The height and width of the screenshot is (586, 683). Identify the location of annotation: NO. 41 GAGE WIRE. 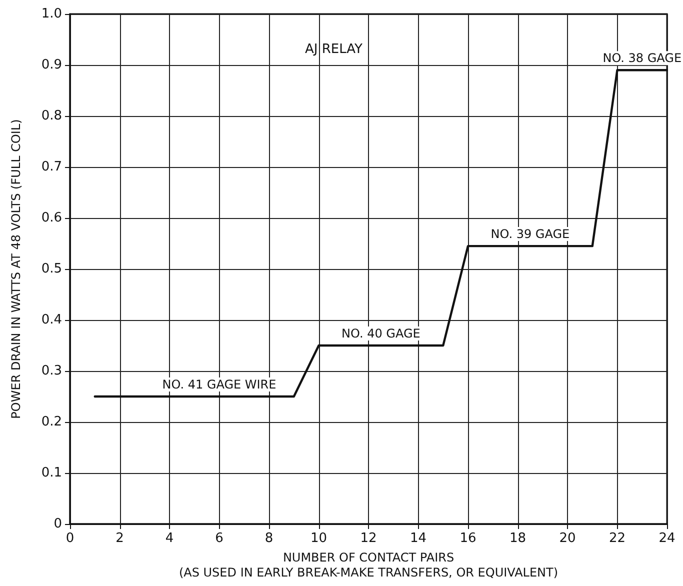
(219, 385).